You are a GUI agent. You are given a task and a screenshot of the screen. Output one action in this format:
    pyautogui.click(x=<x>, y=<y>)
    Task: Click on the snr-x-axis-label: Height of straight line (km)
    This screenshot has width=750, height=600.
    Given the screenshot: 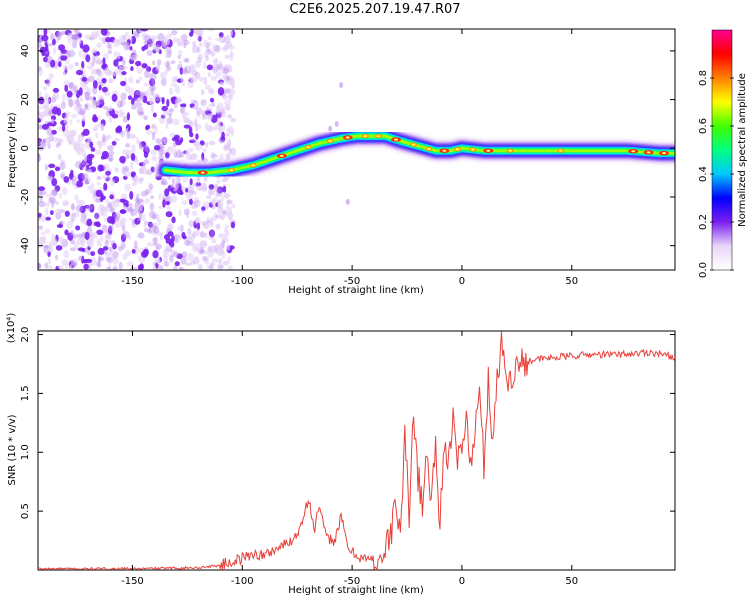 What is the action you would take?
    pyautogui.click(x=356, y=590)
    